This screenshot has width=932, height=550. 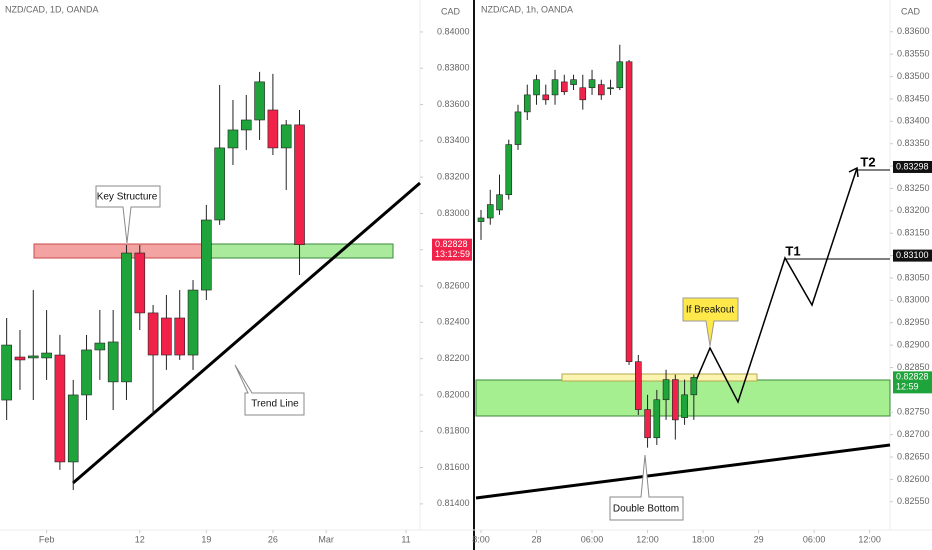 What do you see at coordinates (913, 98) in the screenshot?
I see `y-tick-label: 0.83450` at bounding box center [913, 98].